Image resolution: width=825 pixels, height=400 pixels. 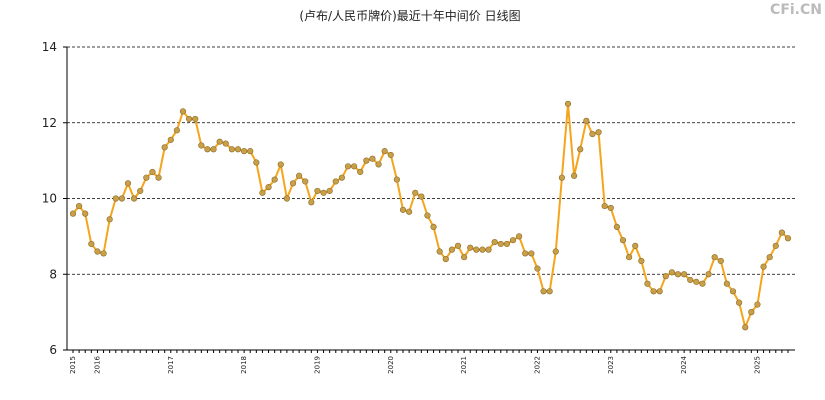 What do you see at coordinates (97, 364) in the screenshot?
I see `x-tick-label: 2016` at bounding box center [97, 364].